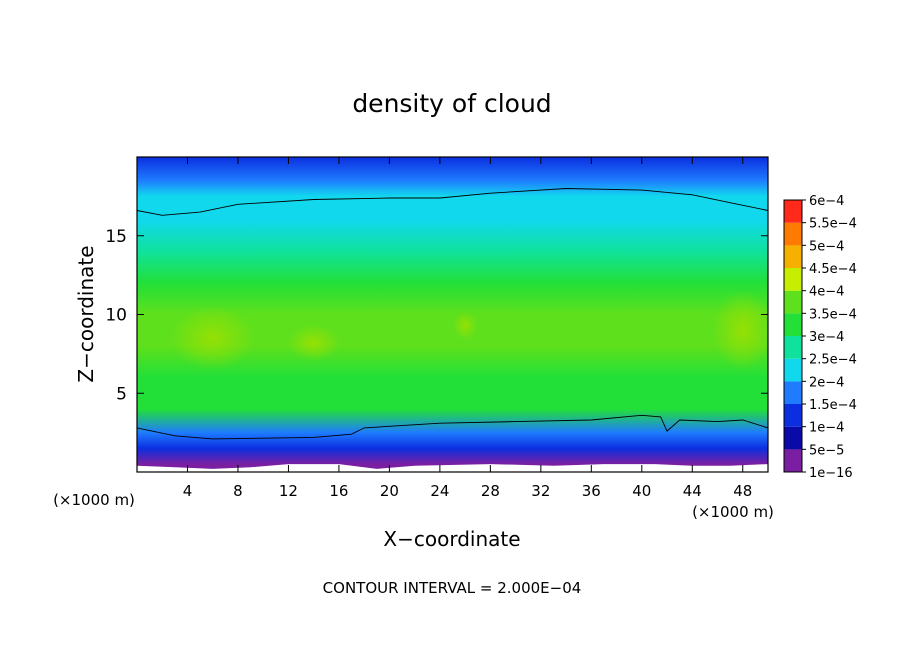  What do you see at coordinates (826, 292) in the screenshot?
I see `colorbar-label: 4e−4` at bounding box center [826, 292].